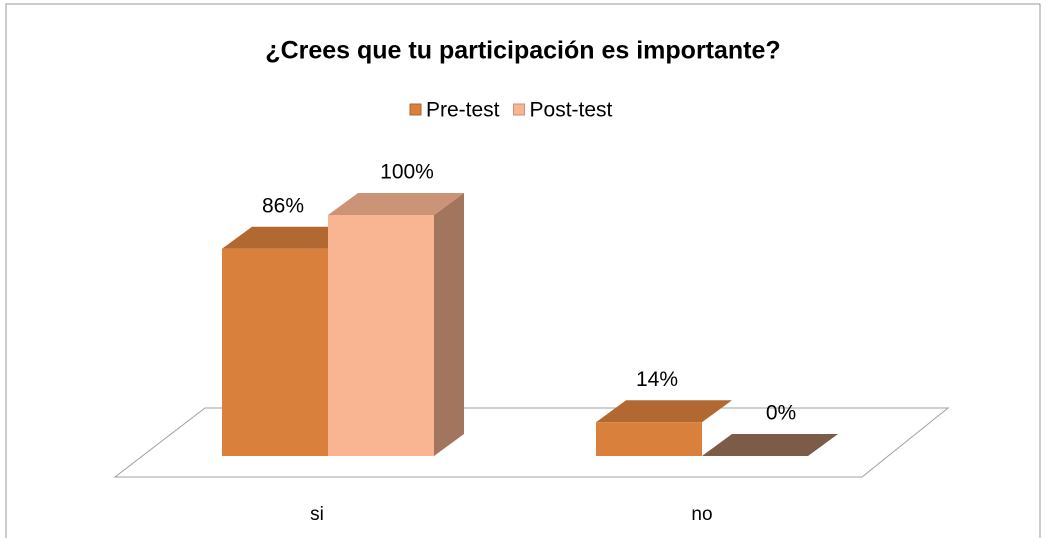  What do you see at coordinates (781, 413) in the screenshot?
I see `data-label: 0%` at bounding box center [781, 413].